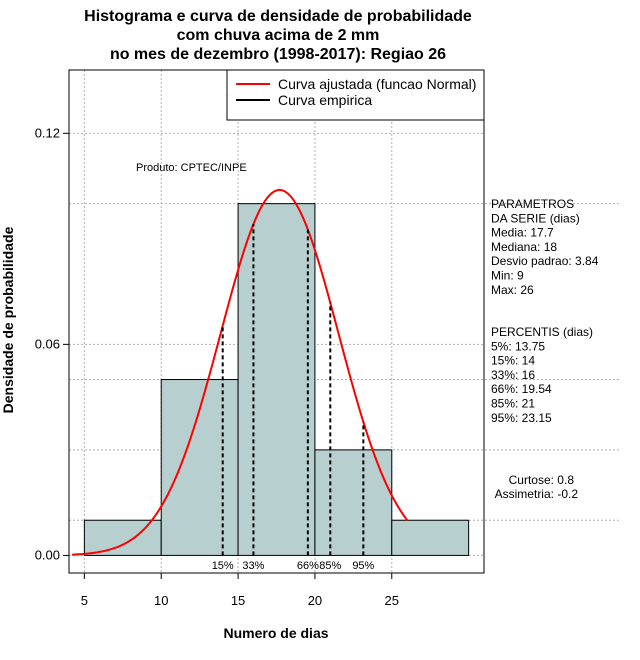 This screenshot has height=660, width=640. I want to click on percentile-label: 85%, so click(330, 566).